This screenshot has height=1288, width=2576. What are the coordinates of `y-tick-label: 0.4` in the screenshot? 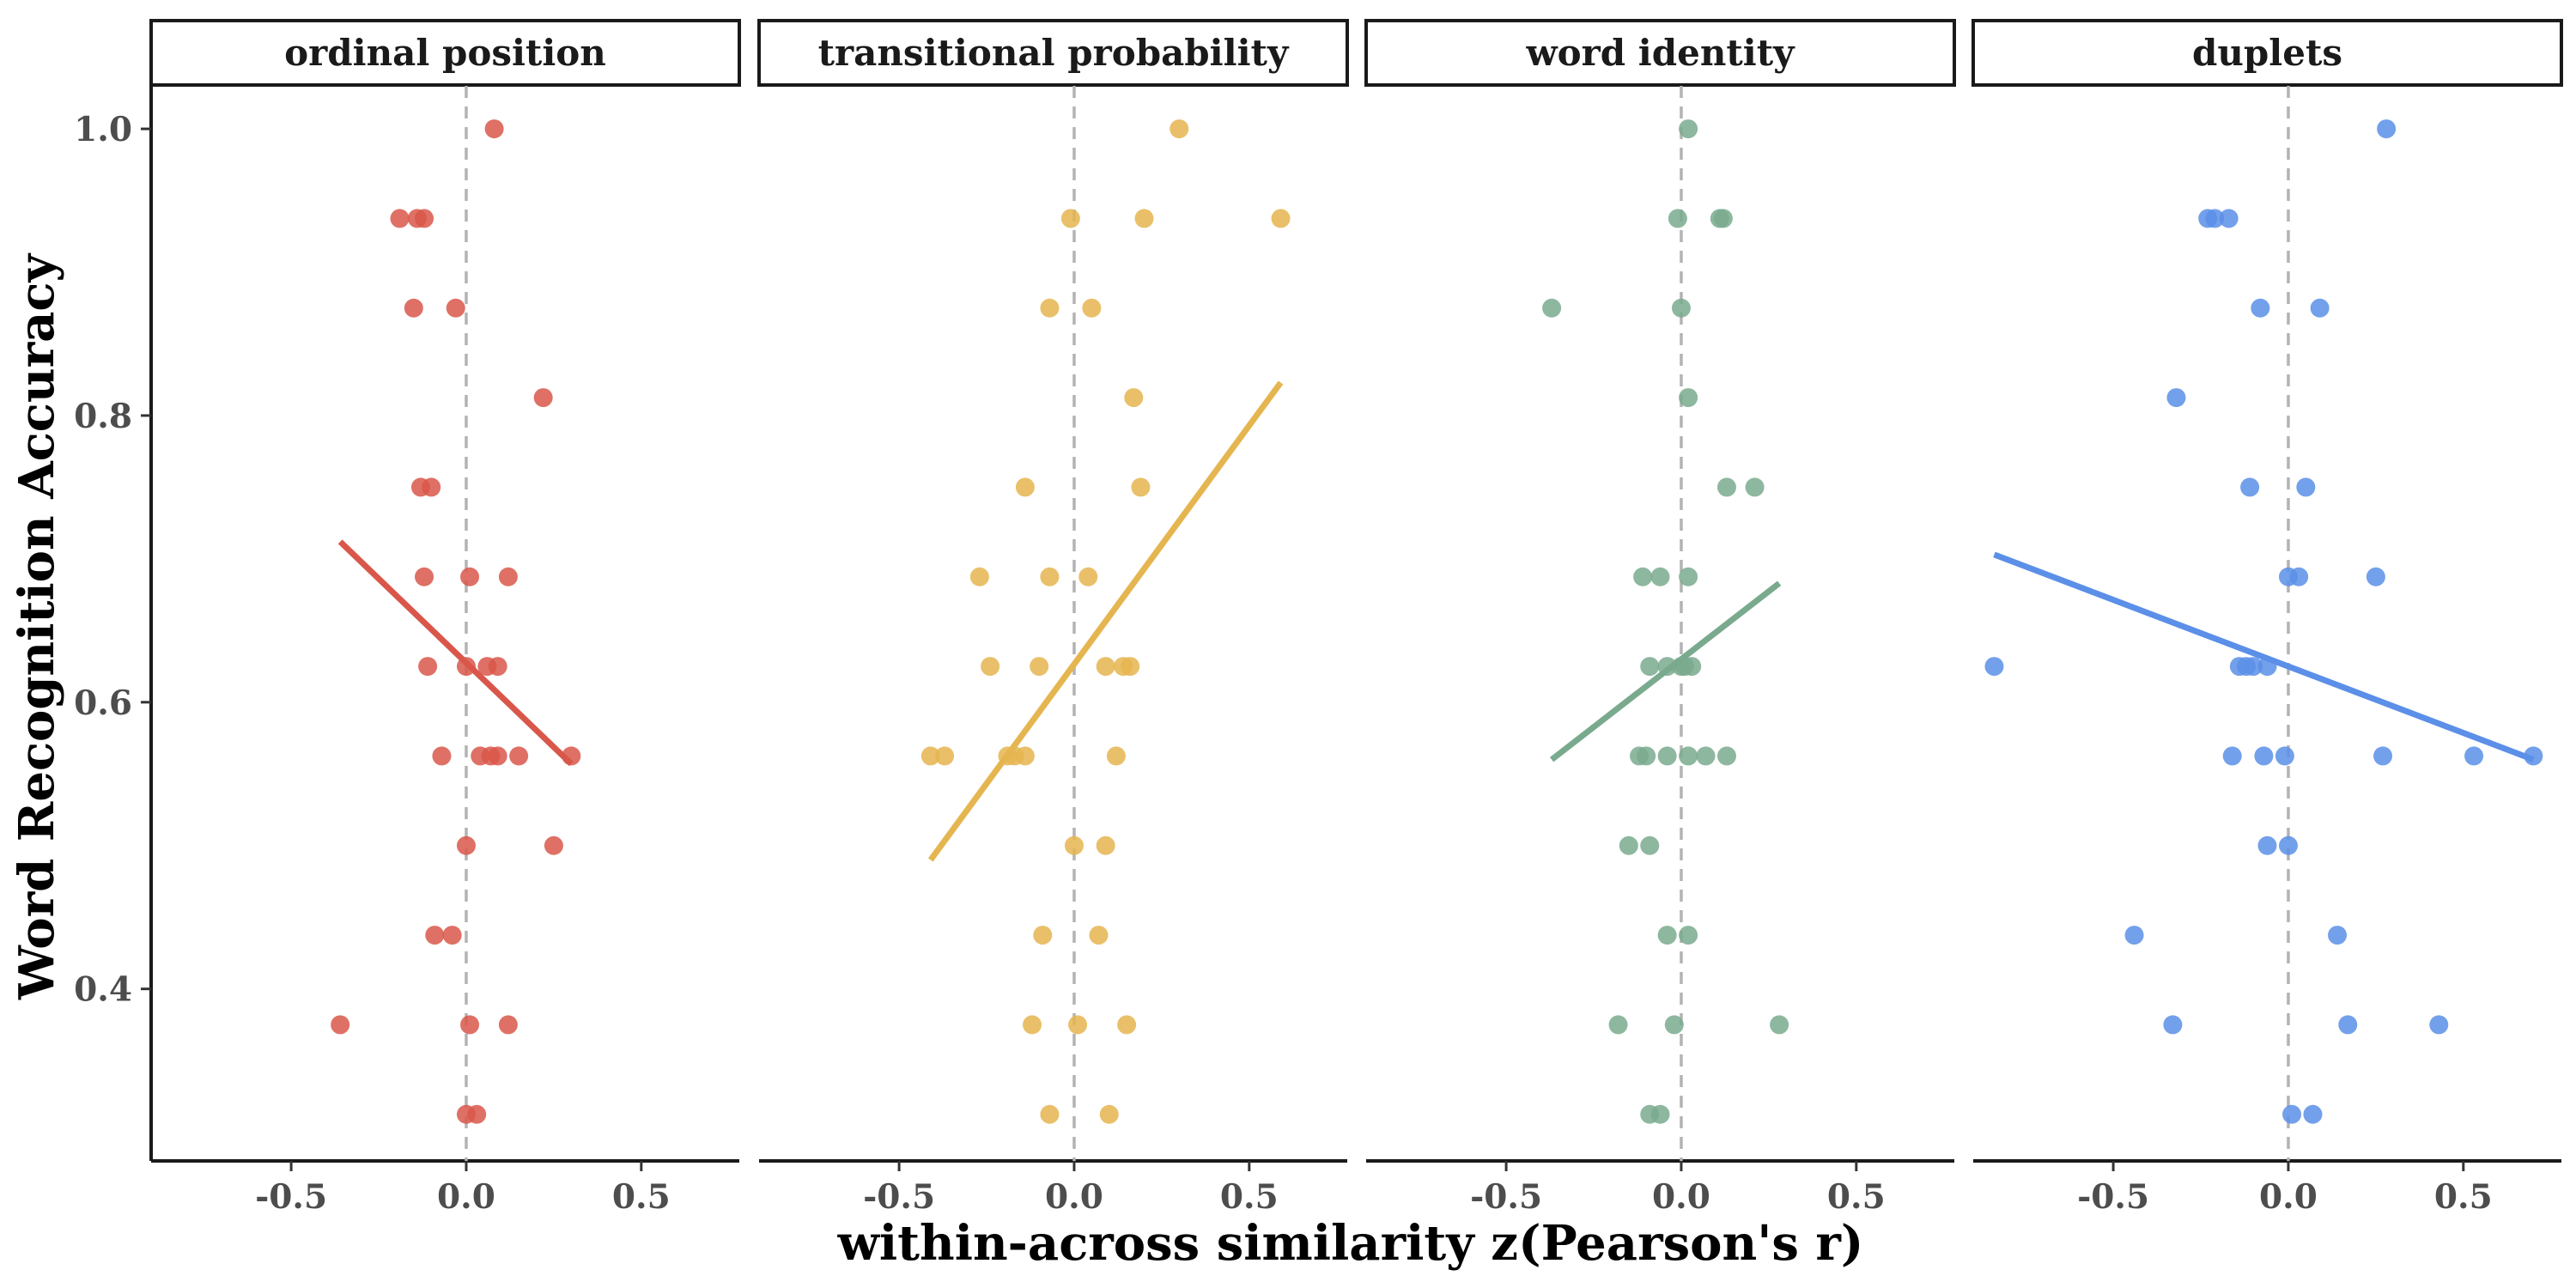 It's located at (103, 990).